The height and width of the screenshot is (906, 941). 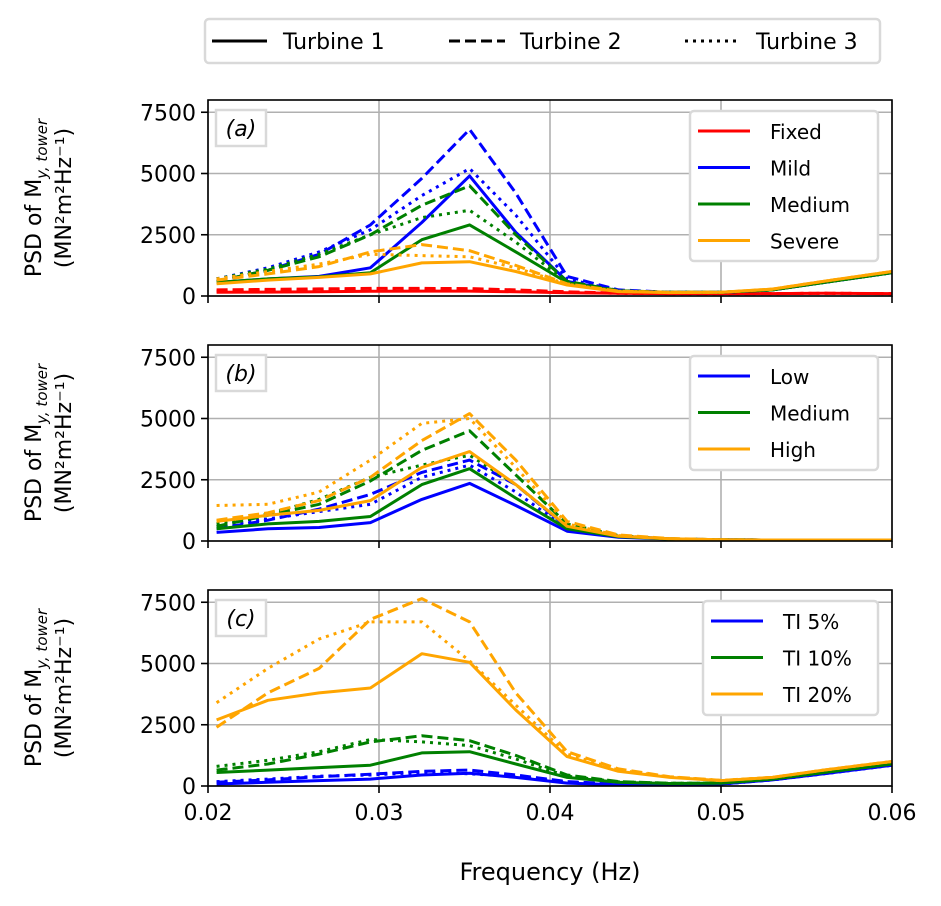 I want to click on panel-b-label-box, so click(x=241, y=373).